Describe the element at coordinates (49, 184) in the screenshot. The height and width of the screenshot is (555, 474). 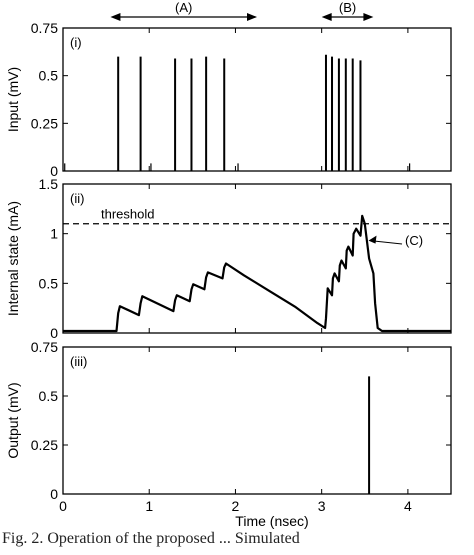
I see `y-tick-label: 1.5` at that location.